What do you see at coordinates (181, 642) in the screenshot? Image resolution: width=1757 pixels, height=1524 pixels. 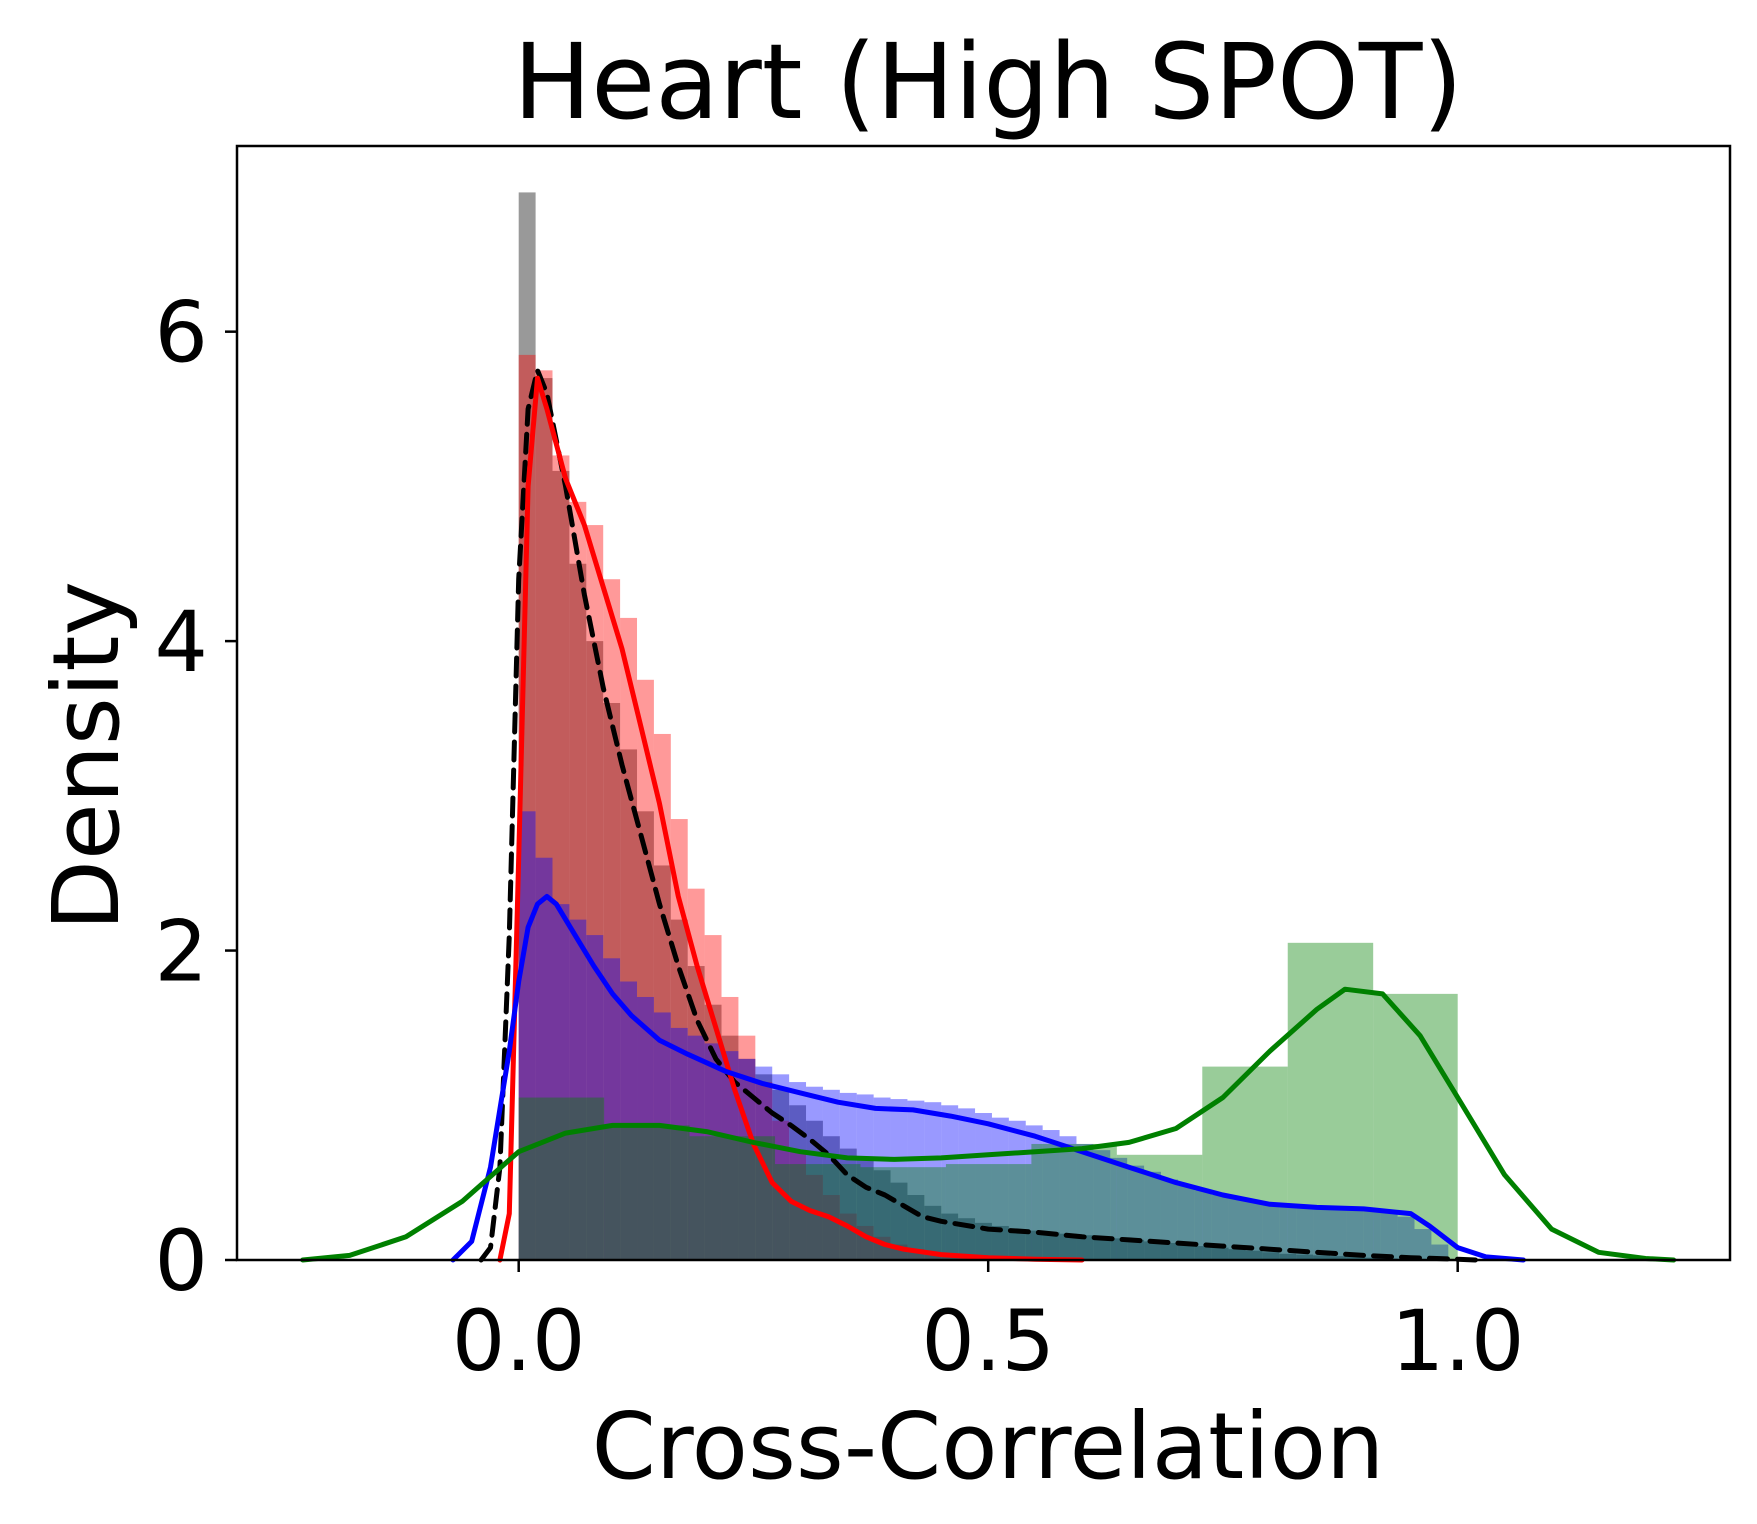 I see `y-tick-label: 4` at bounding box center [181, 642].